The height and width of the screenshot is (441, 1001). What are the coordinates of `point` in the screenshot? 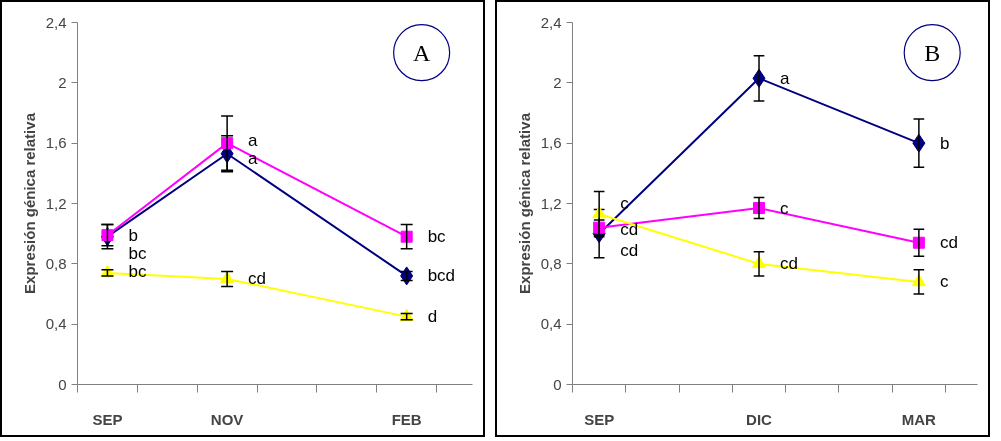 It's located at (406, 236).